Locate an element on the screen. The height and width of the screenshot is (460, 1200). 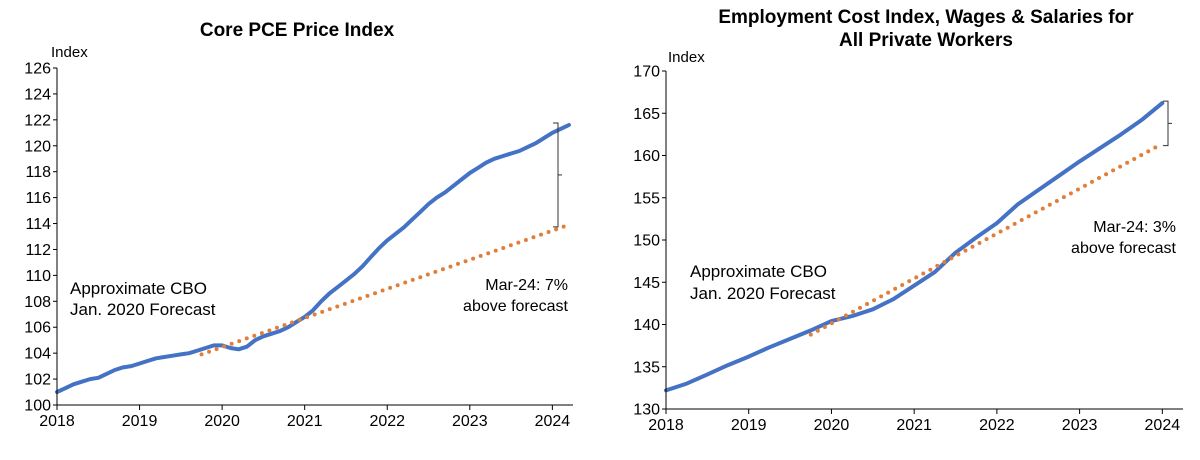
y-tick-label: 106 is located at coordinates (37, 328).